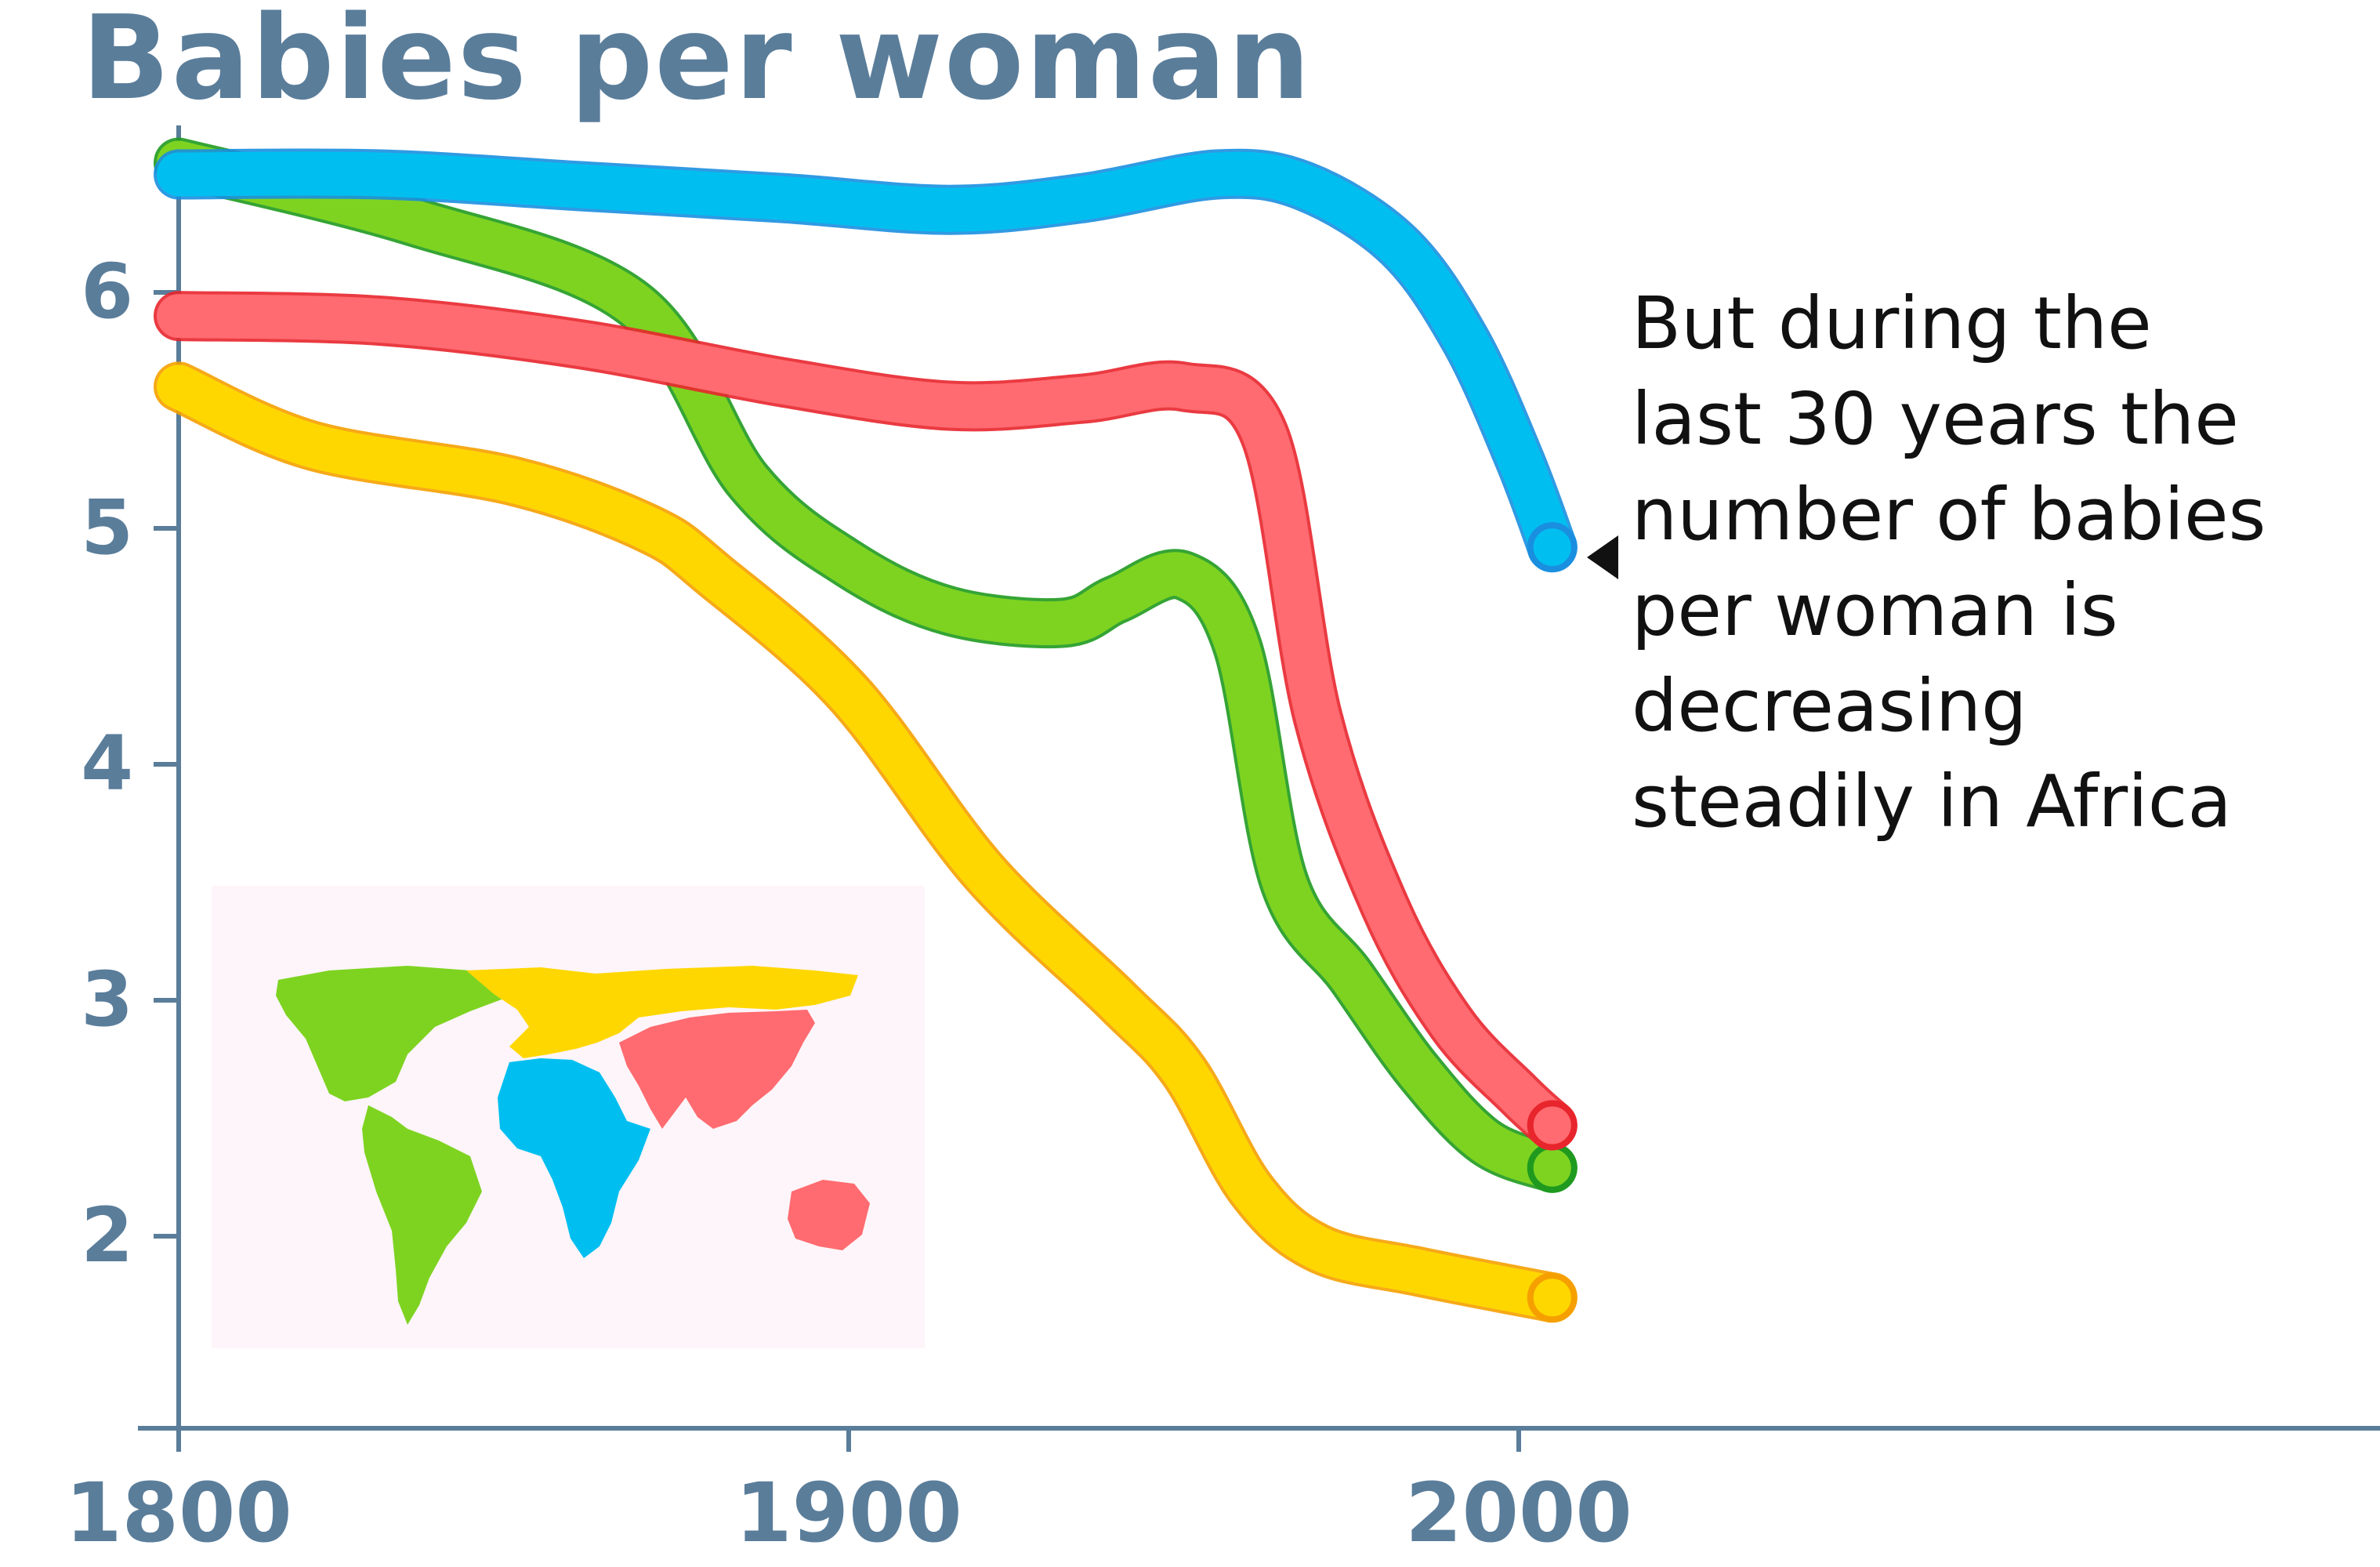  What do you see at coordinates (107, 763) in the screenshot?
I see `y-tick-label: 4` at bounding box center [107, 763].